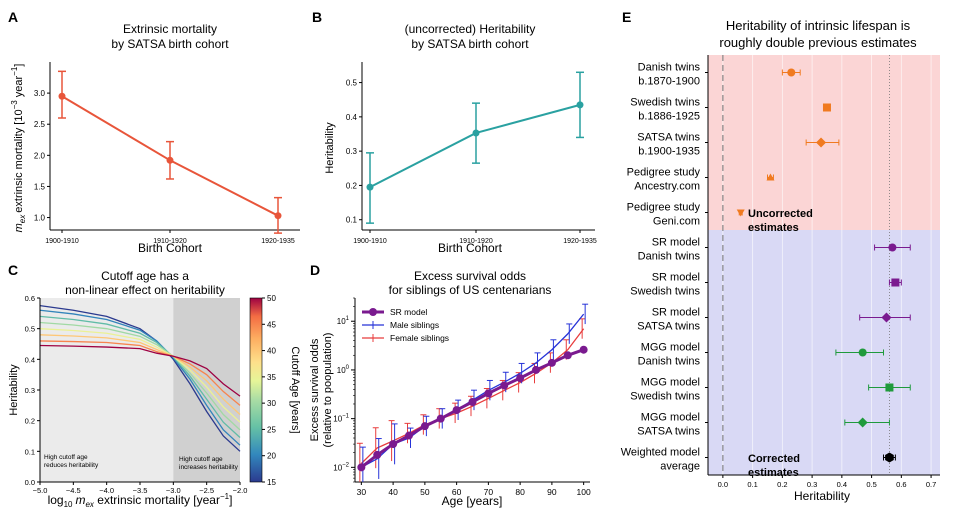 This screenshot has width=960, height=525. I want to click on panel-e-row-label-line2: b.1870-1900, so click(669, 82).